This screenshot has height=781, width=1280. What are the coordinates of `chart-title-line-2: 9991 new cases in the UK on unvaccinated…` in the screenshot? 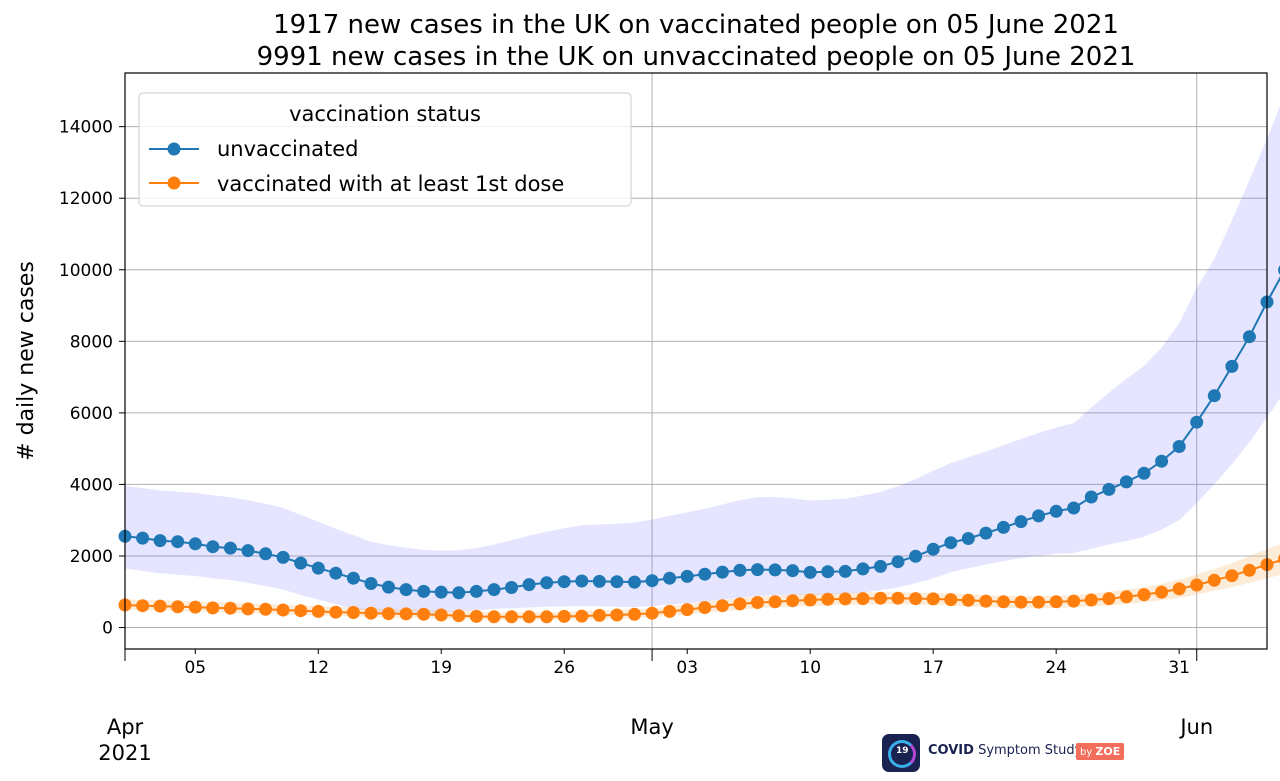 It's located at (696, 57).